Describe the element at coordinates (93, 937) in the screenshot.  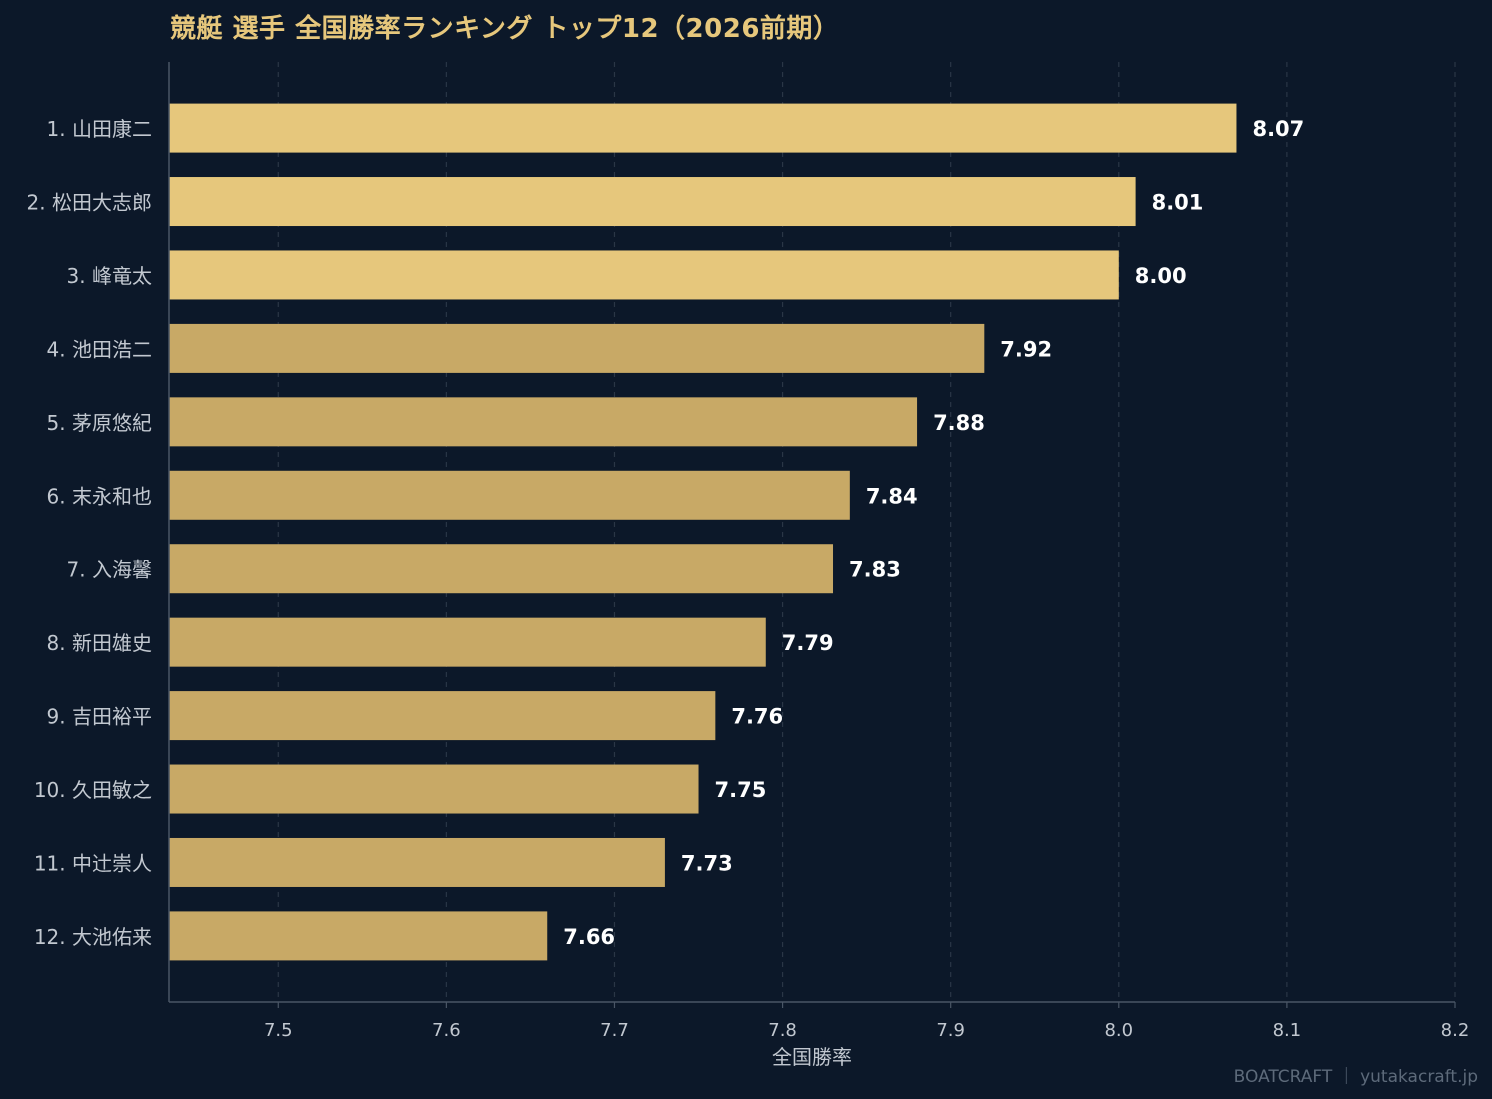
I see `y-tick-label: 12. 大池佑来` at that location.